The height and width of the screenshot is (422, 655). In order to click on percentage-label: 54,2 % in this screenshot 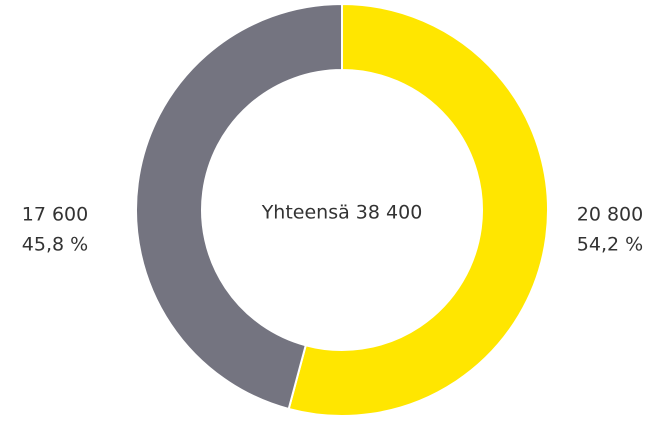, I will do `click(610, 245)`.